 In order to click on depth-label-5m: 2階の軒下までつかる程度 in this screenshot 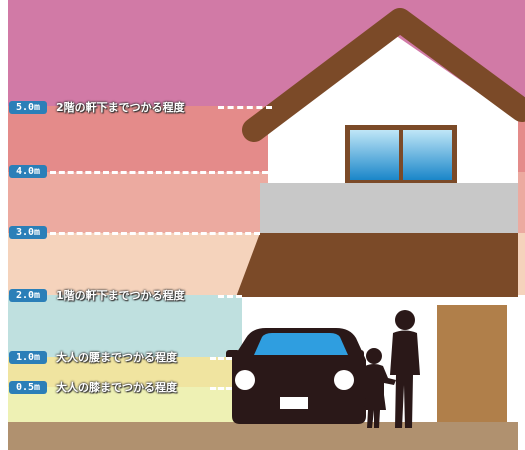, I will do `click(120, 107)`.